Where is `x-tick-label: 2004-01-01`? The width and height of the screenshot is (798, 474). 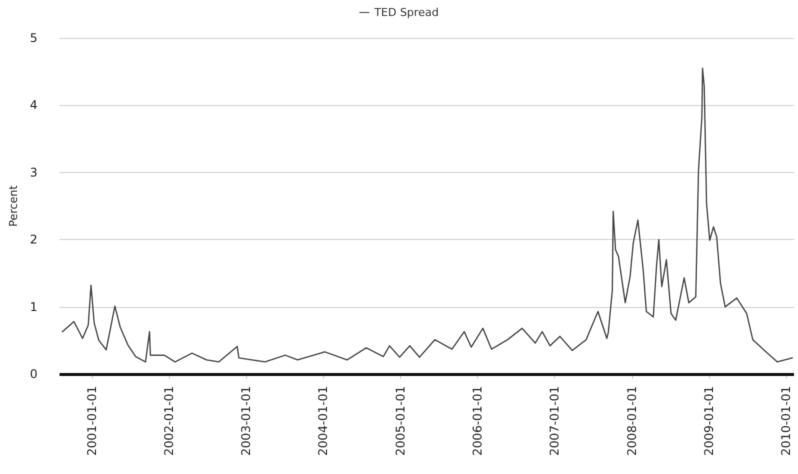 x-tick-label: 2004-01-01 is located at coordinates (323, 421).